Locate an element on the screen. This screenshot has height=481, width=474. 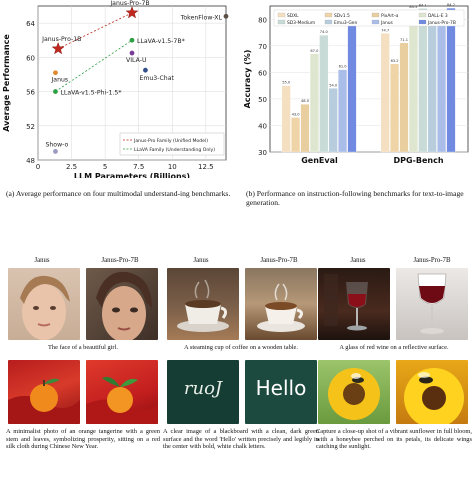
photo-blackboard-januspro: Hello is located at coordinates (281, 392).